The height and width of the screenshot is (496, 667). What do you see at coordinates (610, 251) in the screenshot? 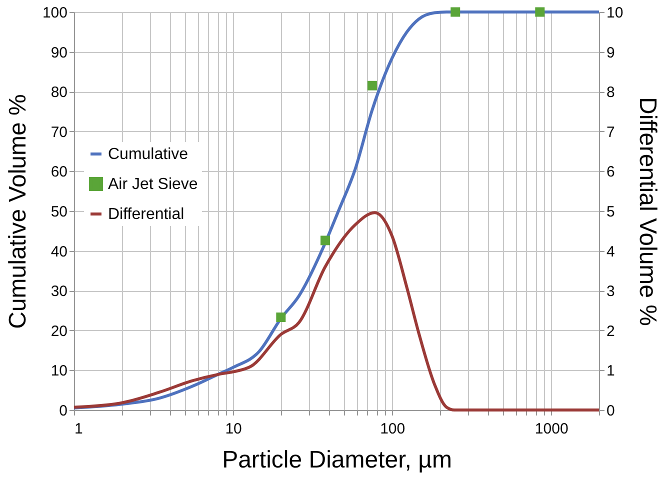
I see `y2-tick-label: 4` at bounding box center [610, 251].